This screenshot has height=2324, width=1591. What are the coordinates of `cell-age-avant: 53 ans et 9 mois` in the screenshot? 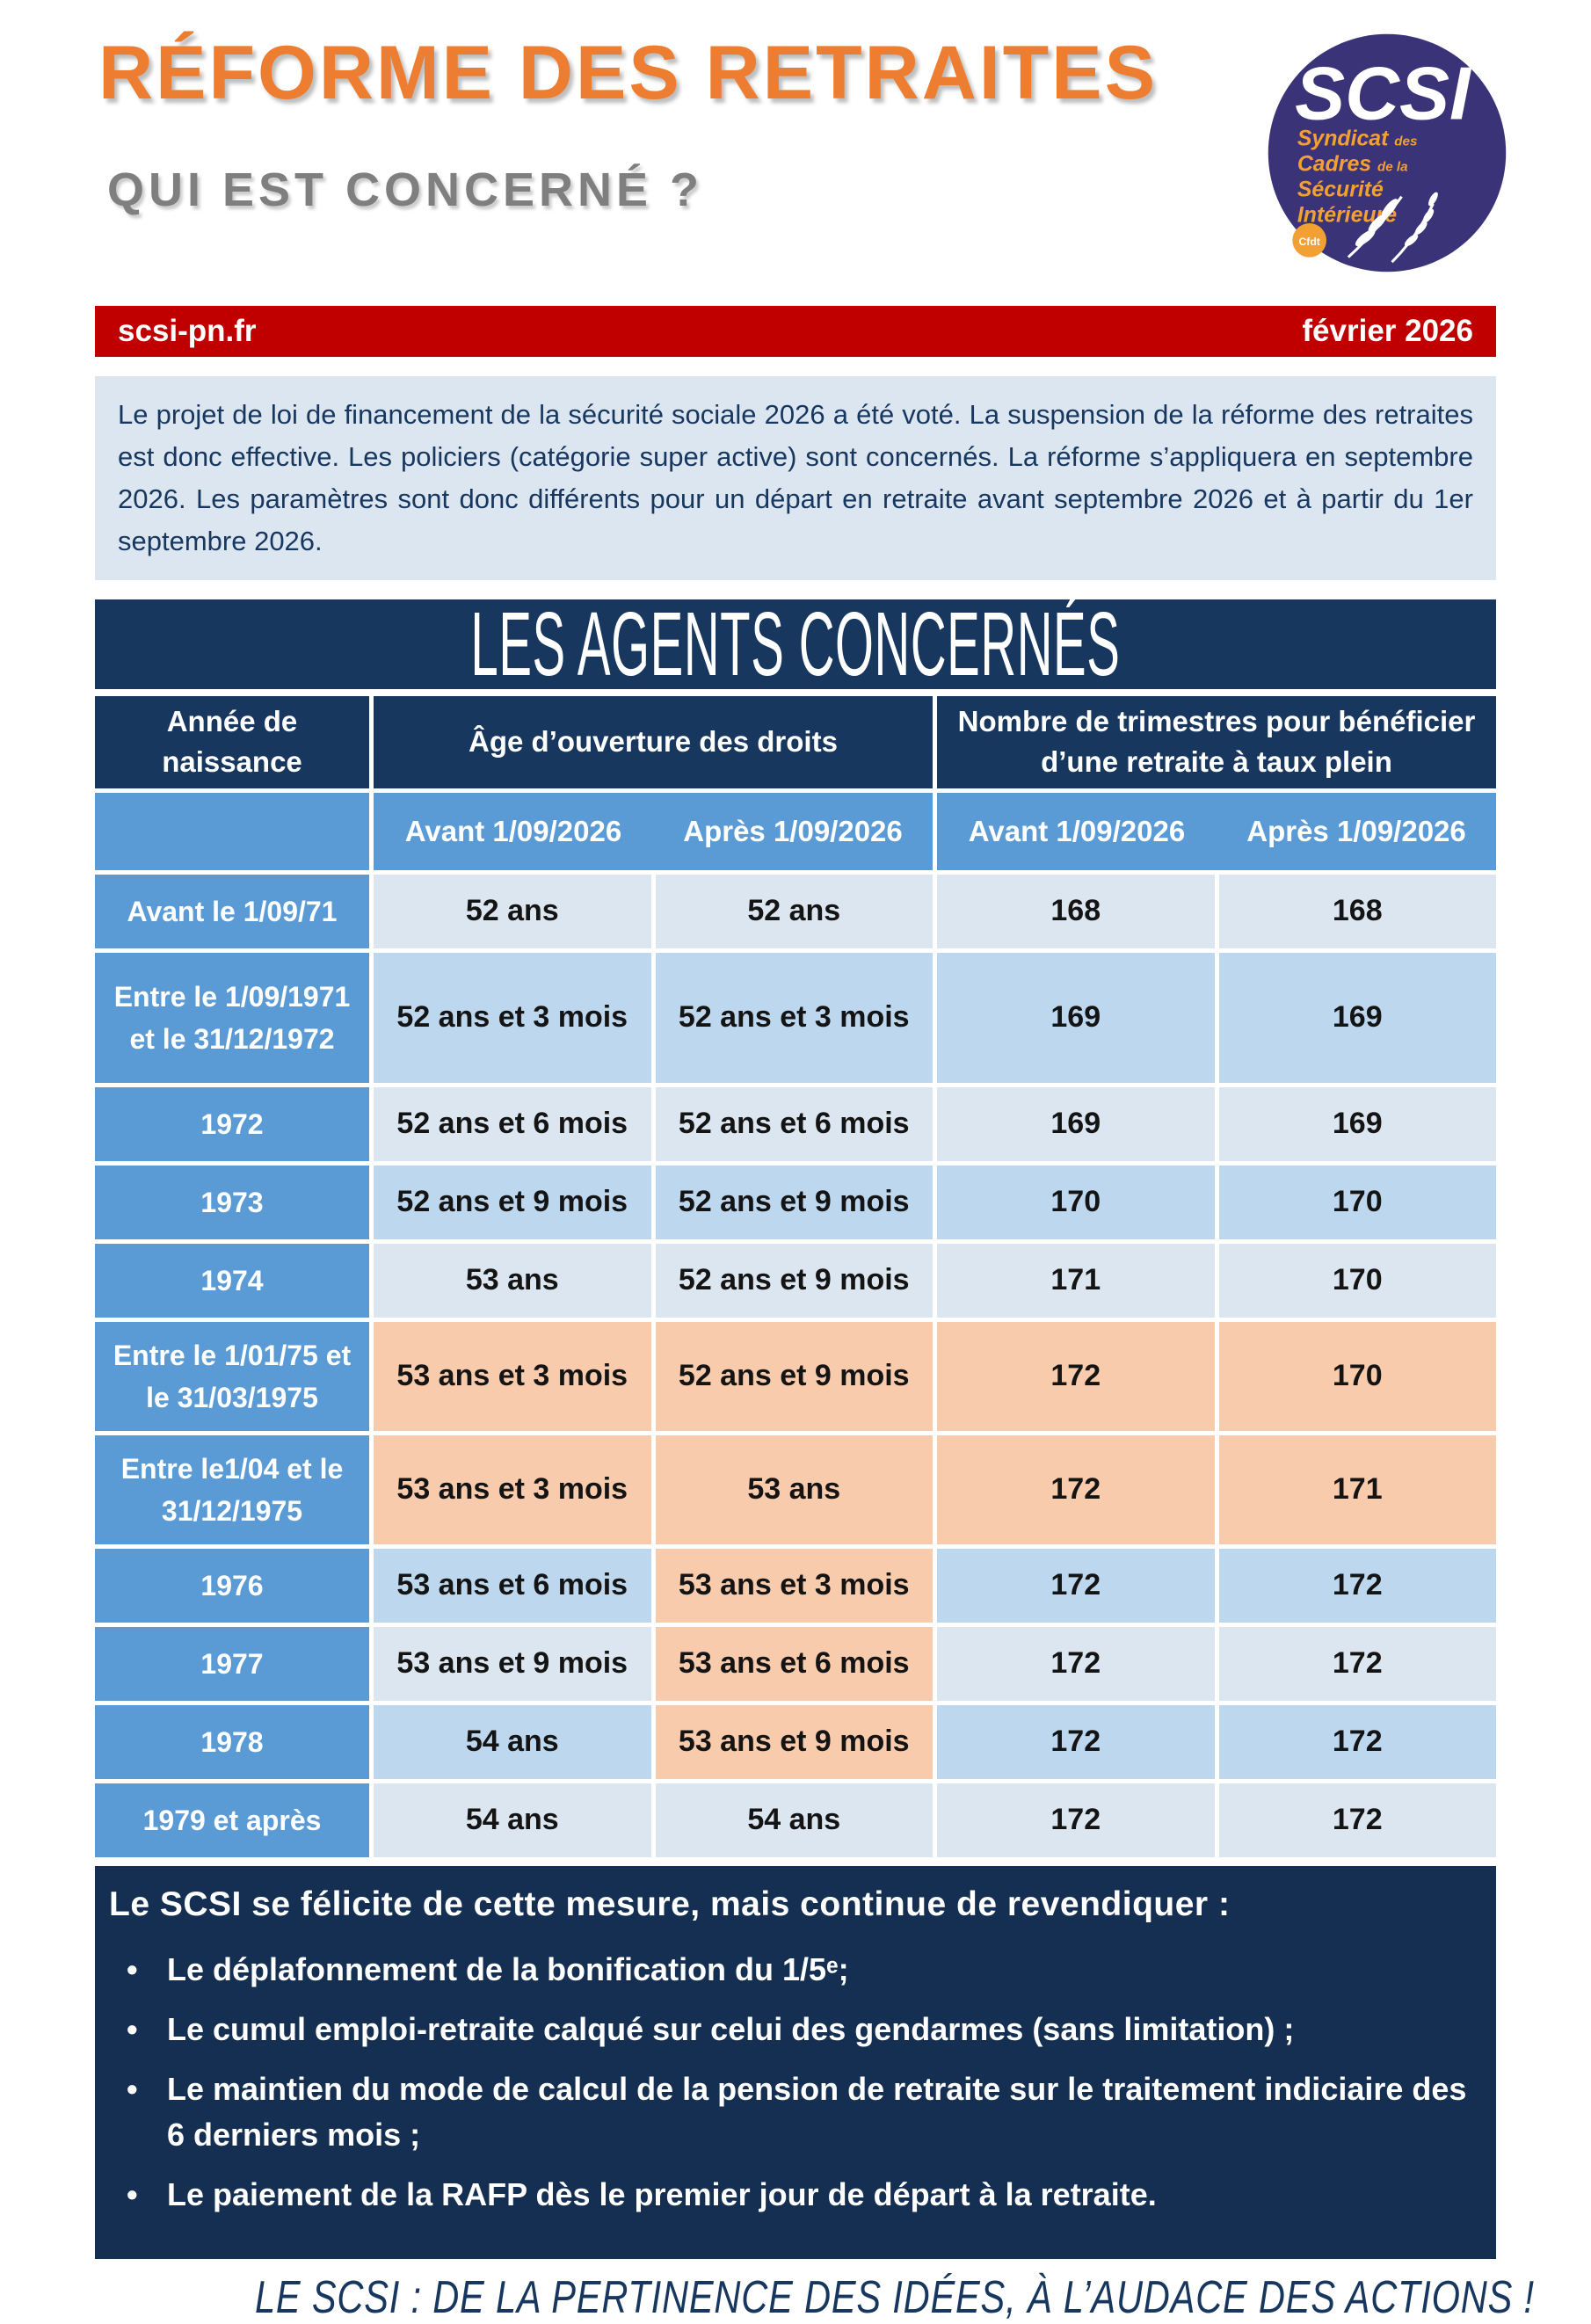 It's located at (512, 1663).